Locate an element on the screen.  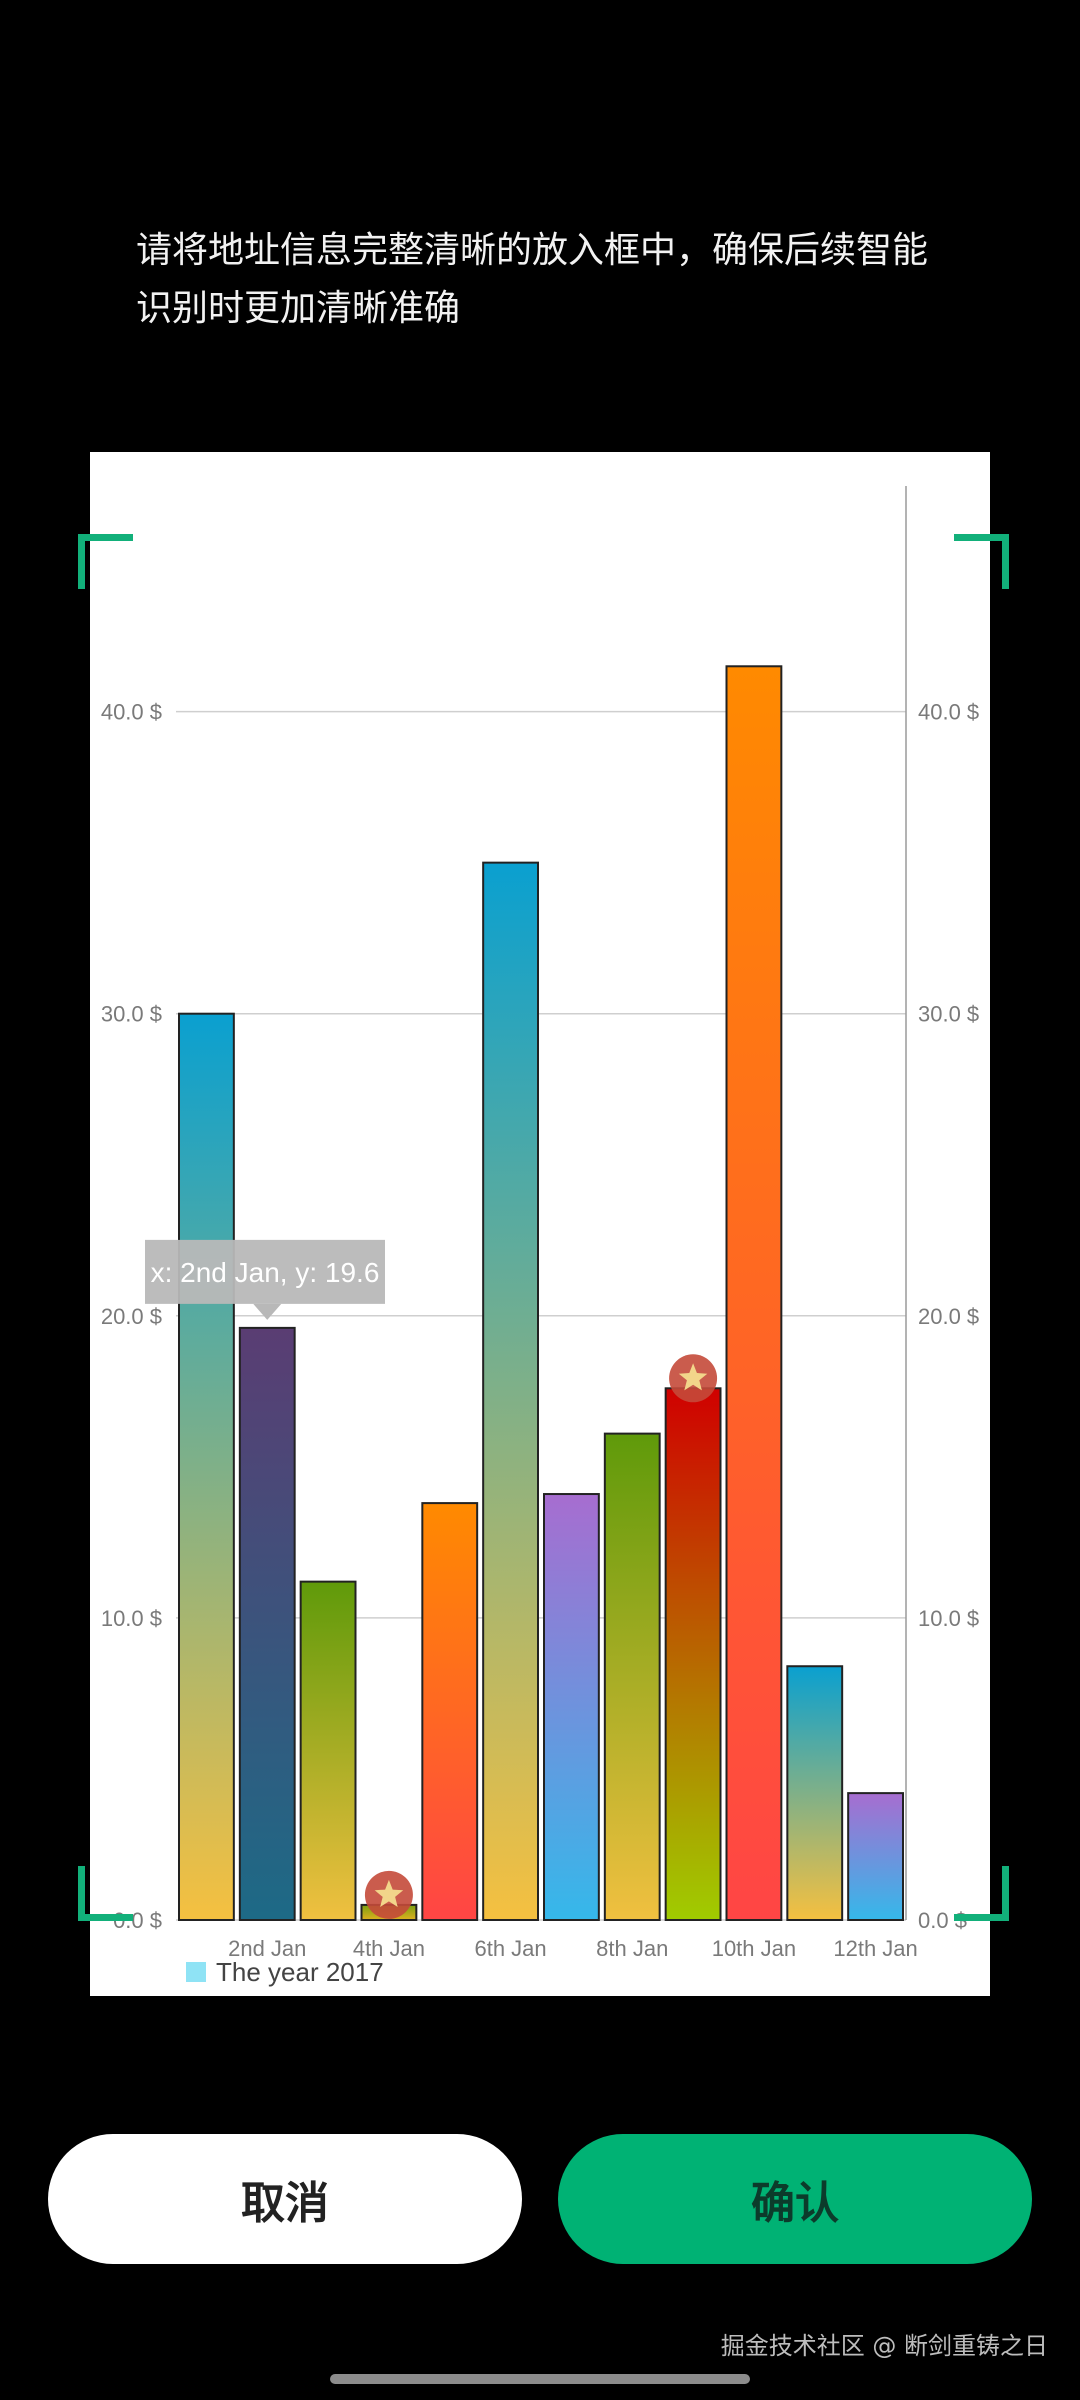
x-tick-label: 10th Jan is located at coordinates (754, 1948).